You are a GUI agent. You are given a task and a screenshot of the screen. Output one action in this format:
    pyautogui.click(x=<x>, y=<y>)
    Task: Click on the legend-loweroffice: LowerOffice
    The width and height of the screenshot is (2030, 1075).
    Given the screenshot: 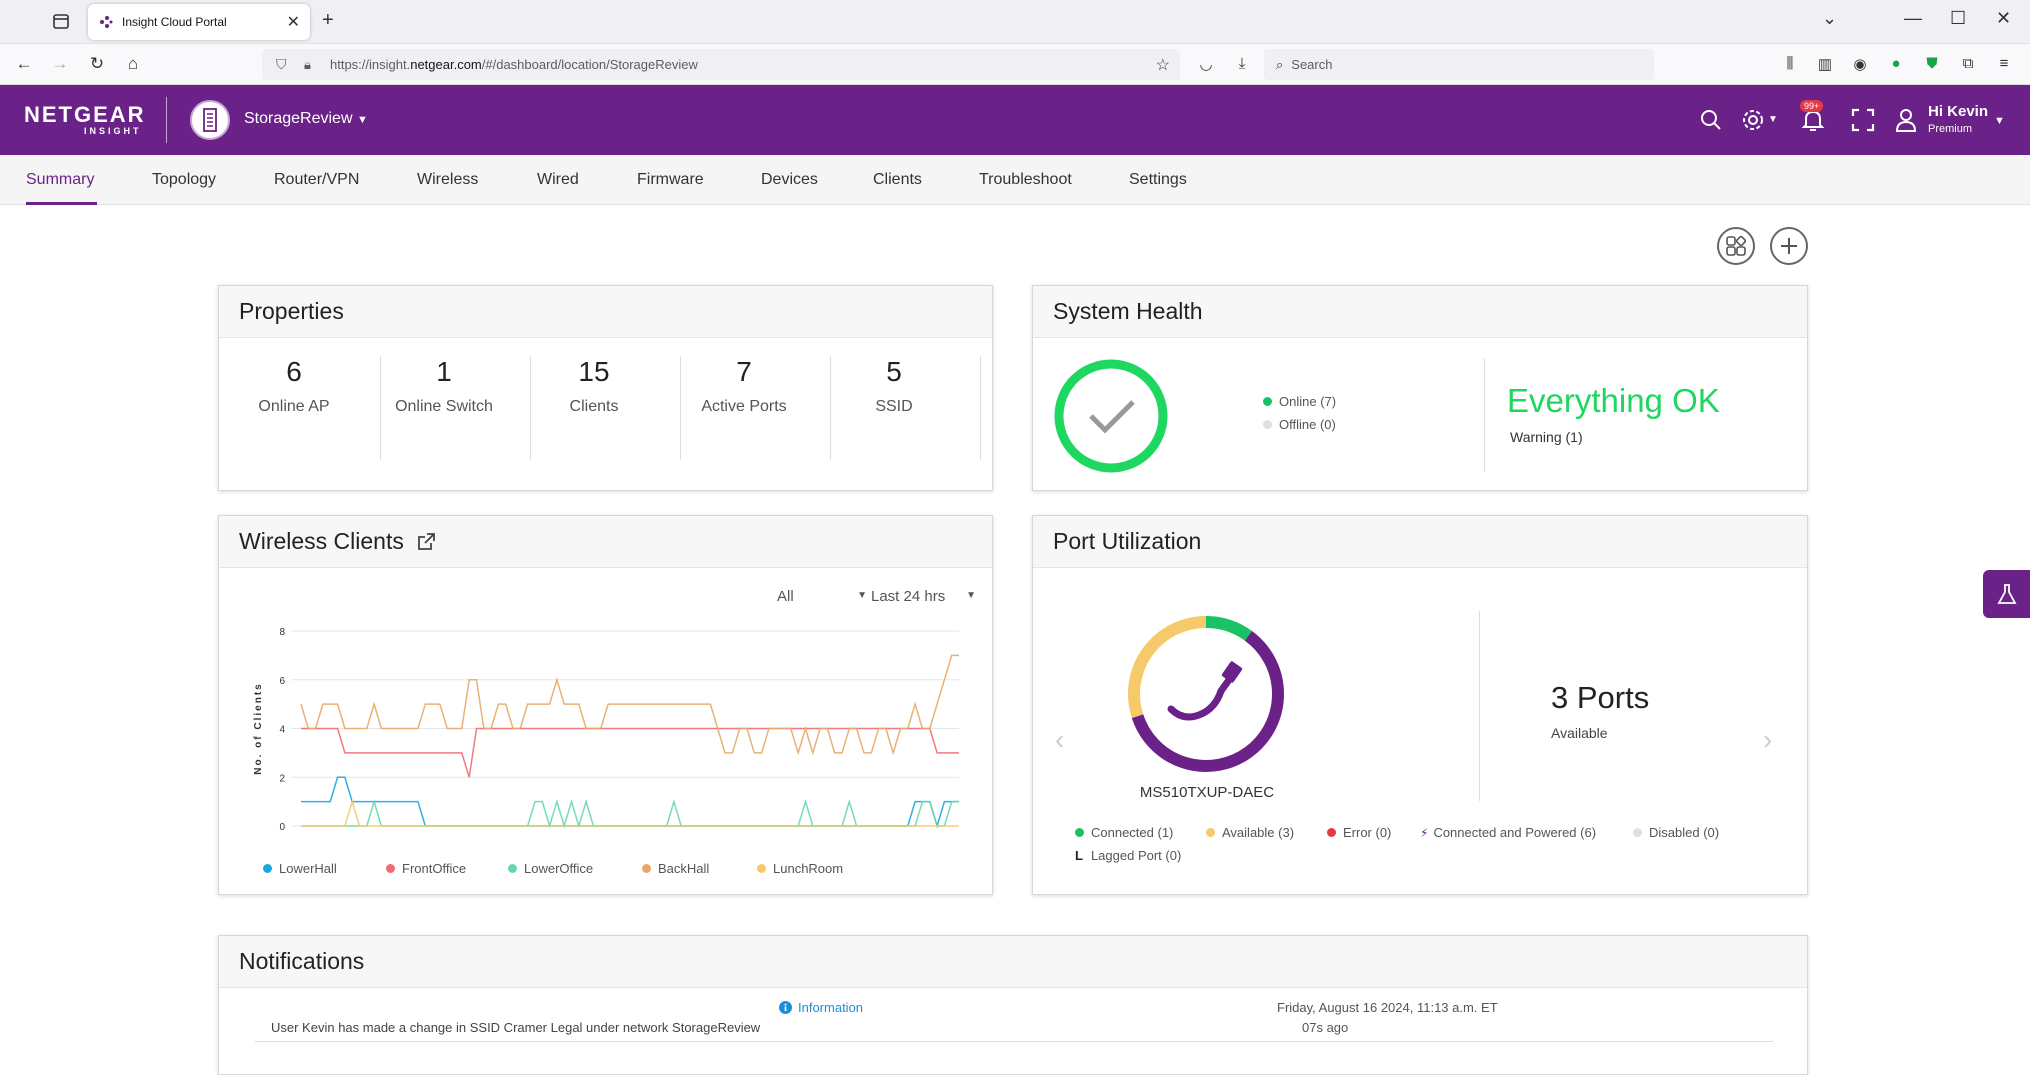 What is the action you would take?
    pyautogui.click(x=550, y=868)
    